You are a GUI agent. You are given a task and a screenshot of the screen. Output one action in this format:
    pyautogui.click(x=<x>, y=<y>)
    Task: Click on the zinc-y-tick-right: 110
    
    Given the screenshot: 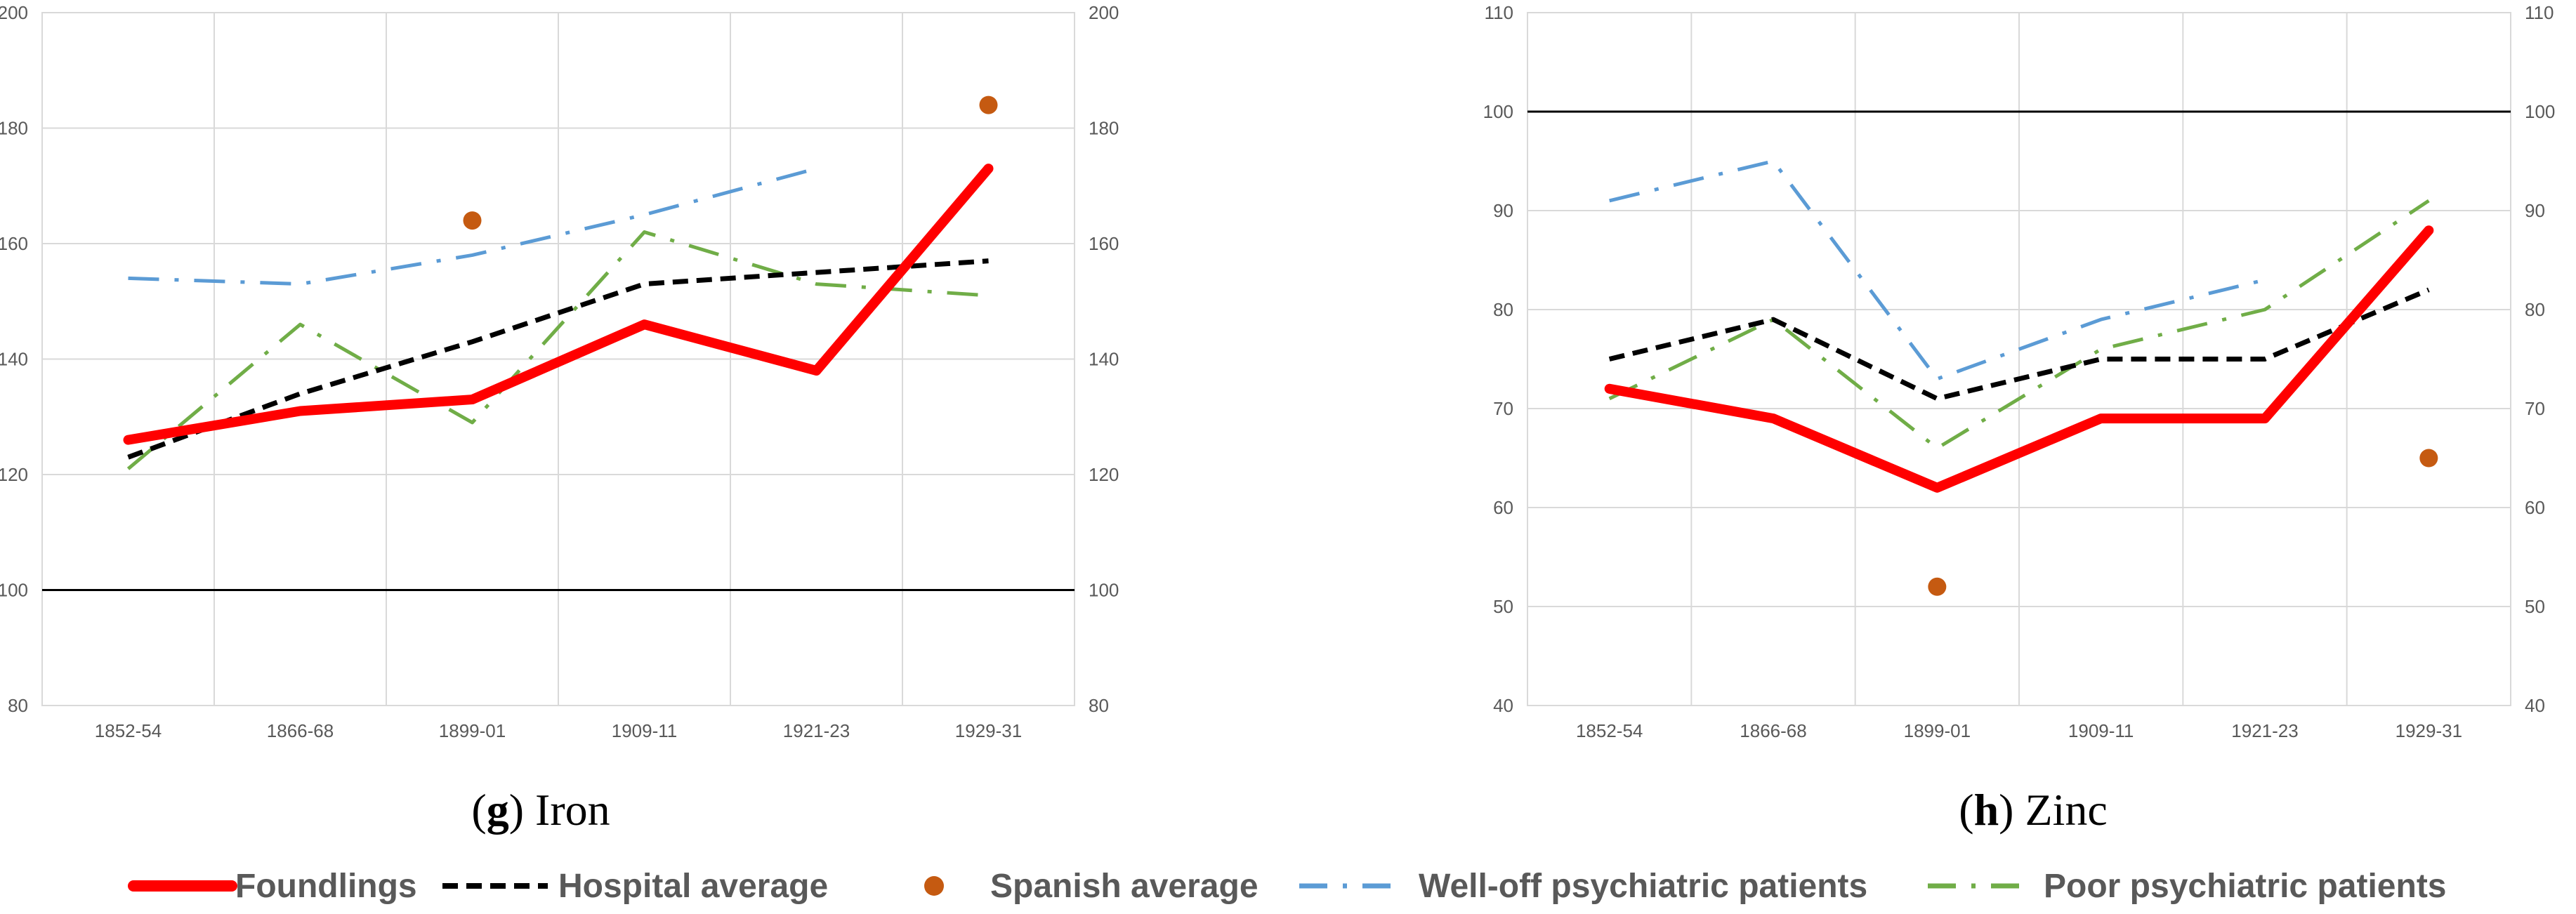 What is the action you would take?
    pyautogui.click(x=2539, y=12)
    